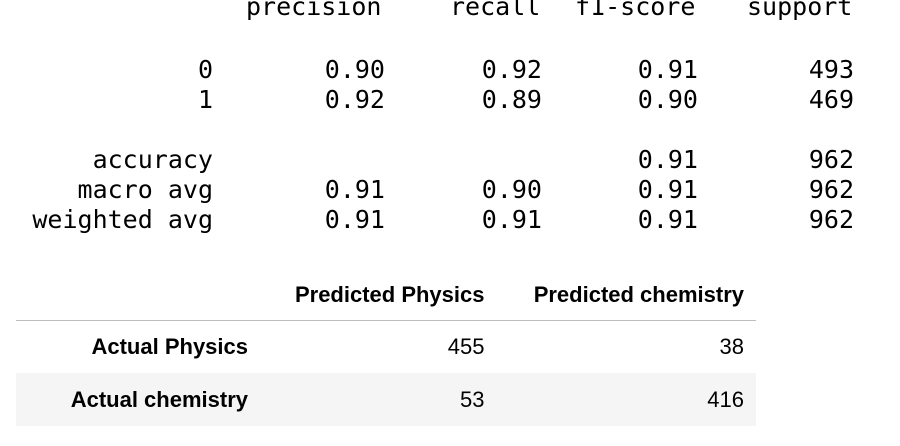  What do you see at coordinates (725, 399) in the screenshot?
I see `table-cell: 416` at bounding box center [725, 399].